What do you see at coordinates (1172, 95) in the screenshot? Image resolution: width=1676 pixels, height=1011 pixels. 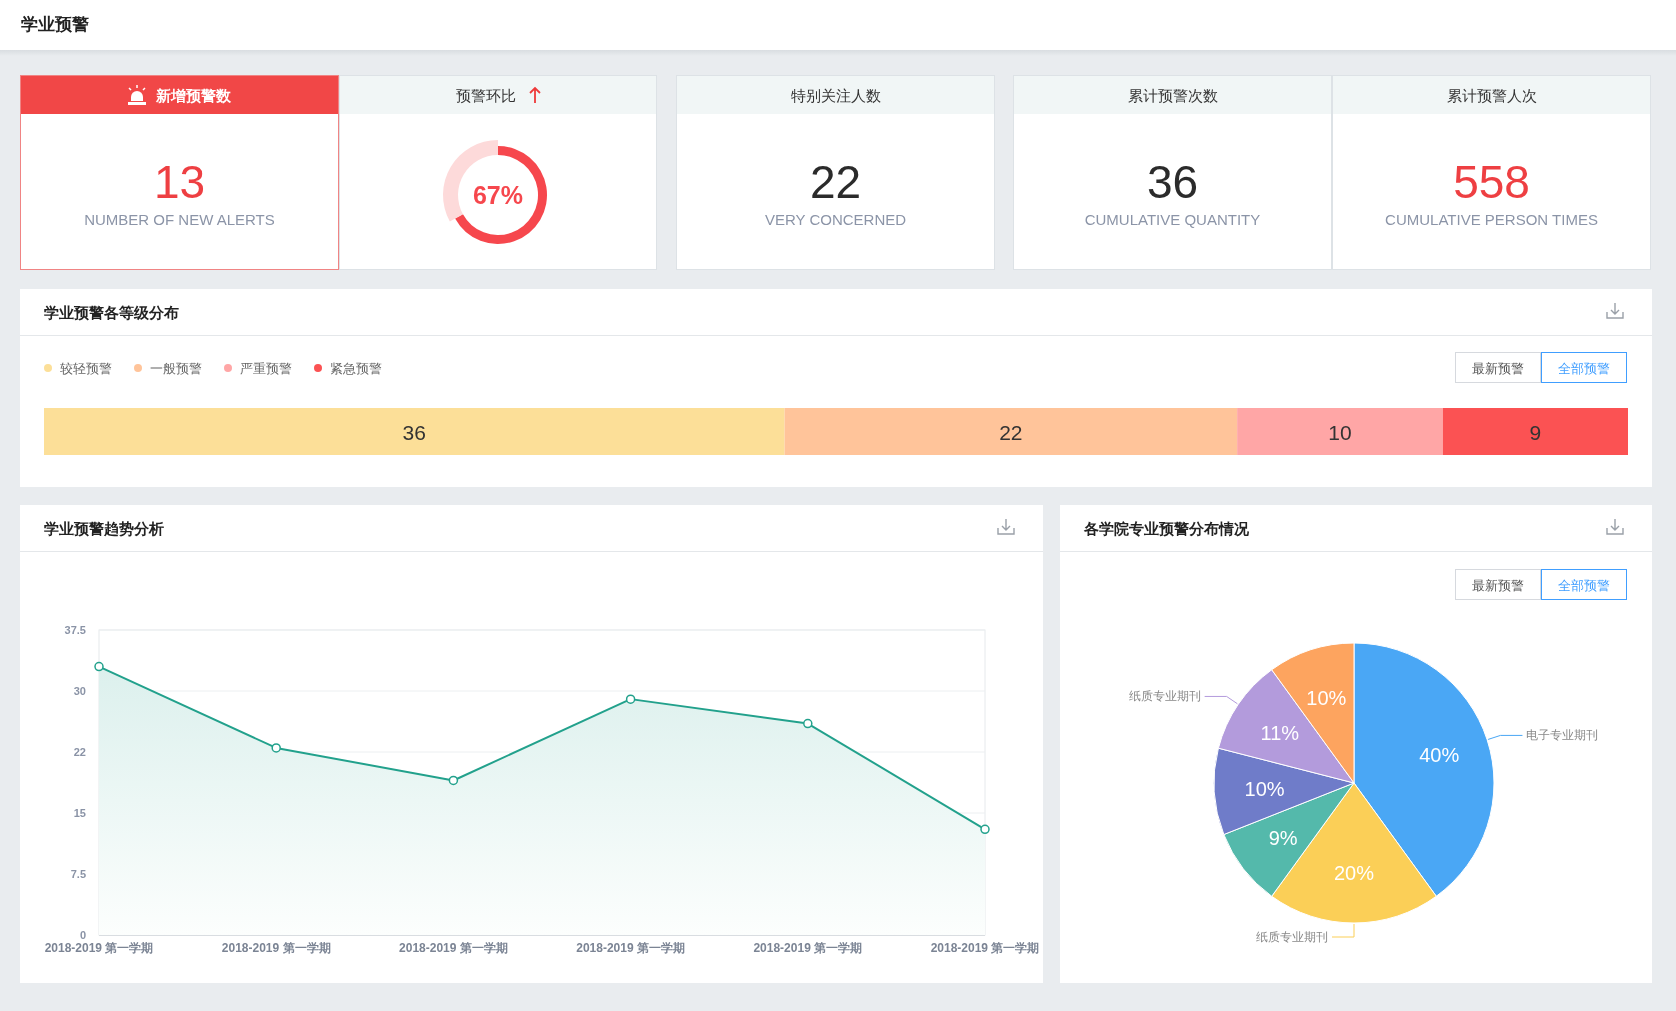 I see `text: 累计预警次数` at bounding box center [1172, 95].